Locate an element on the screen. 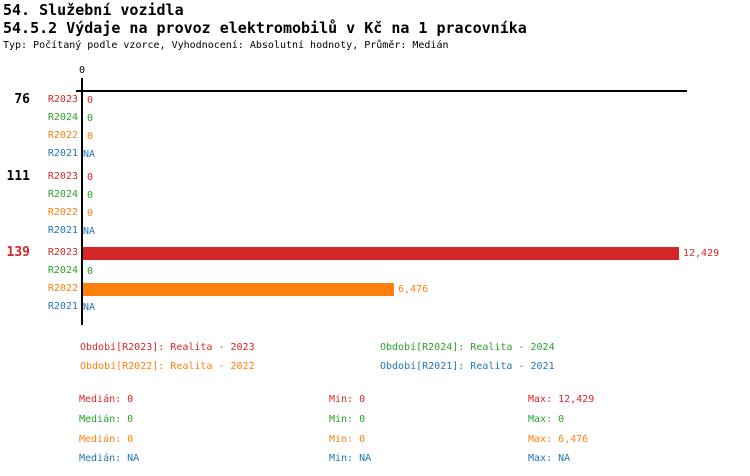  group-label: 139 is located at coordinates (18, 252).